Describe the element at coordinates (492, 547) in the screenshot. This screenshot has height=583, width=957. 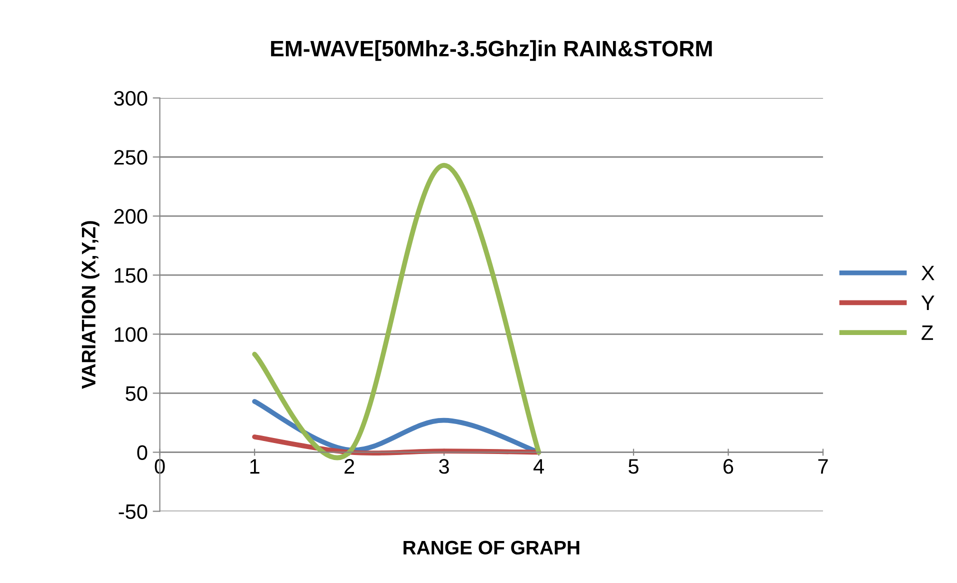
I see `x-axis-title: RANGE OF GRAPH` at that location.